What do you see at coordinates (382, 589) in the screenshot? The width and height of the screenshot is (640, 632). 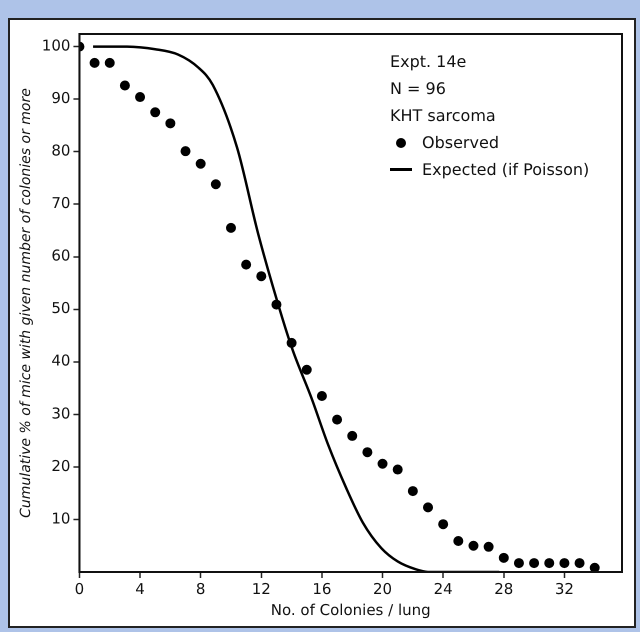 I see `x-tick-label: 20` at bounding box center [382, 589].